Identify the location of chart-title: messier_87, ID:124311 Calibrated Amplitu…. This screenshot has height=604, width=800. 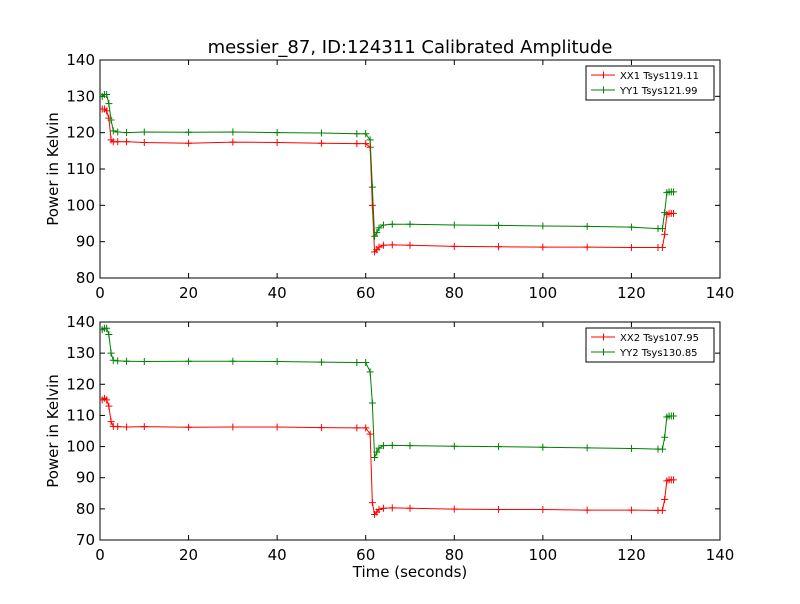
(410, 47).